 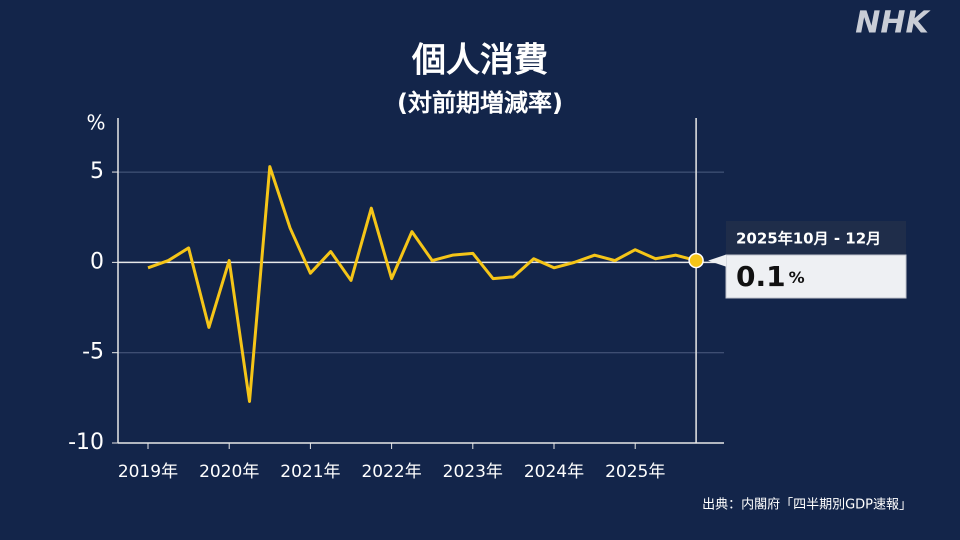 I want to click on callout-body, so click(x=816, y=276).